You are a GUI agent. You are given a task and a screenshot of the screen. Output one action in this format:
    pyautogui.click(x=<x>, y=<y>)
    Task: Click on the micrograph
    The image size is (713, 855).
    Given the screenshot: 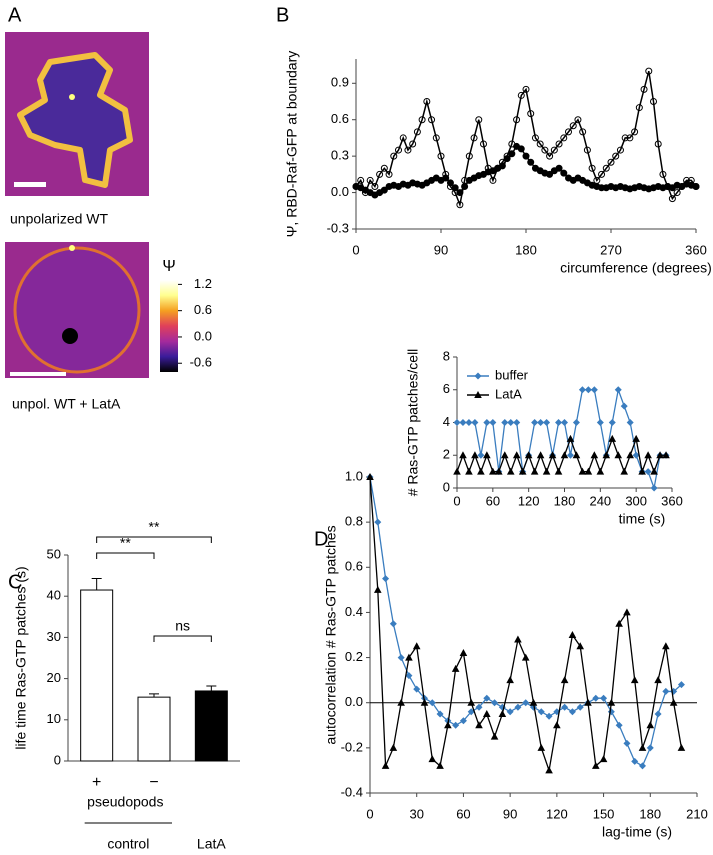 What is the action you would take?
    pyautogui.click(x=77, y=114)
    